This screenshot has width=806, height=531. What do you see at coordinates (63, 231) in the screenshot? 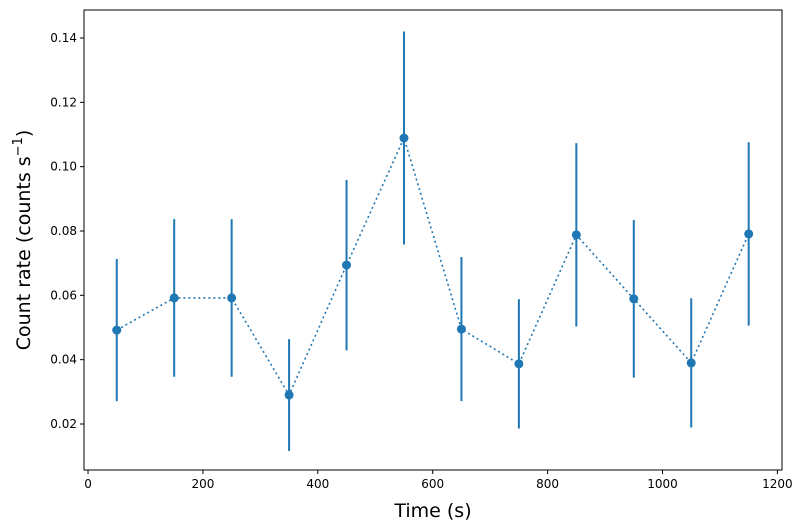
I see `y-tick-label: 0.08` at bounding box center [63, 231].